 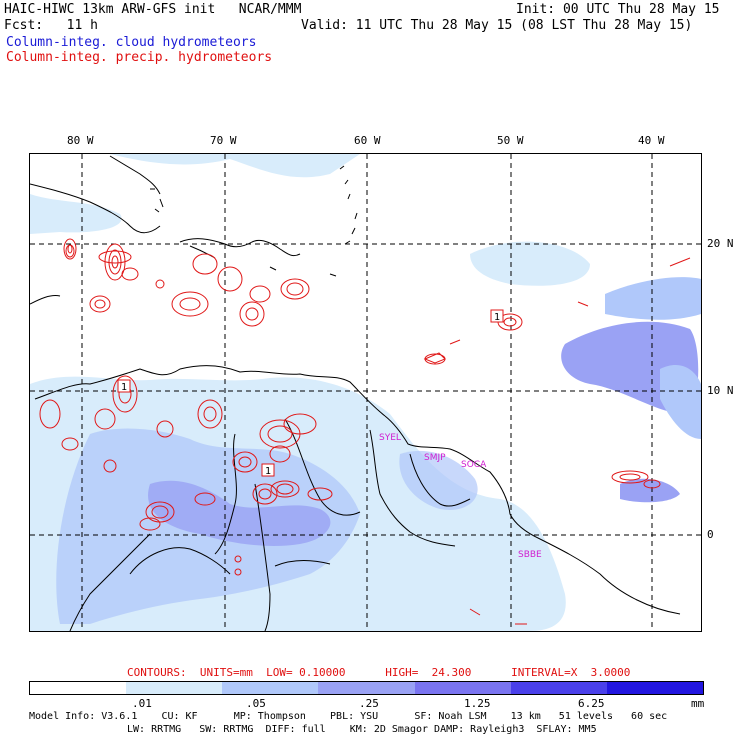 I want to click on lon-label-40w: 40 W, so click(x=651, y=140).